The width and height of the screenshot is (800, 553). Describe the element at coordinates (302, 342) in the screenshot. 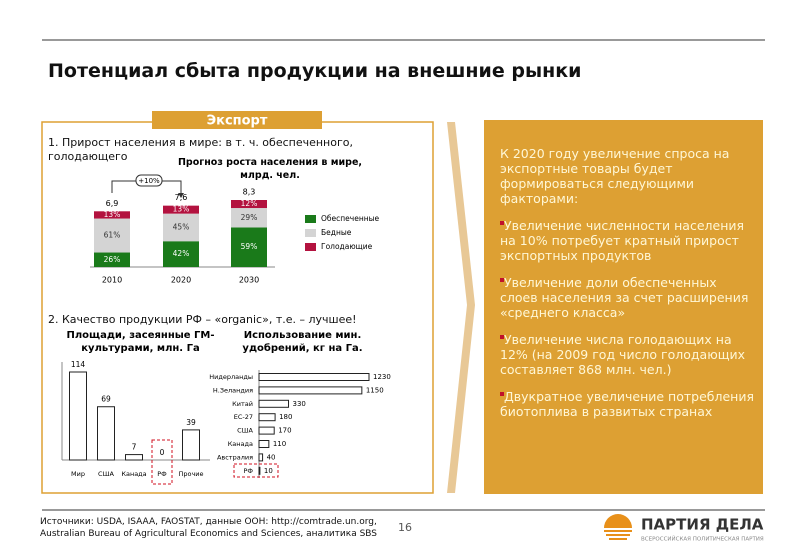

I see `fert-chart-title: Использование мин. удобрений, кг на Га.` at that location.